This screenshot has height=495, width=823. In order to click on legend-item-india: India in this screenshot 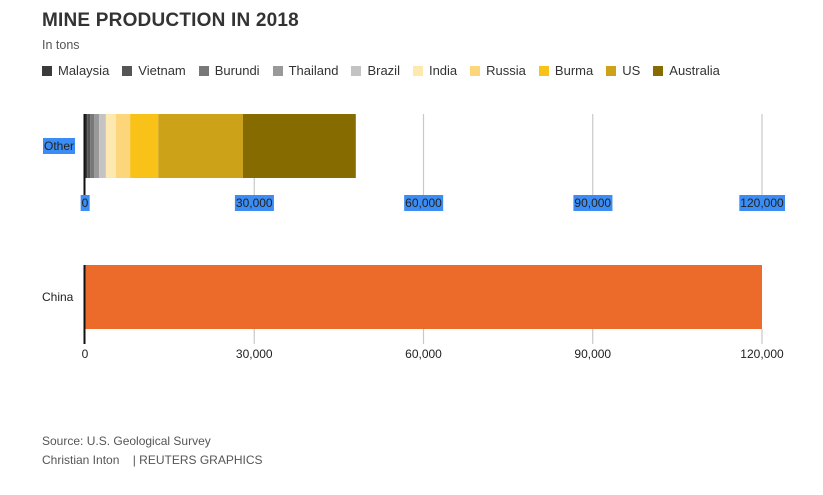, I will do `click(435, 70)`.